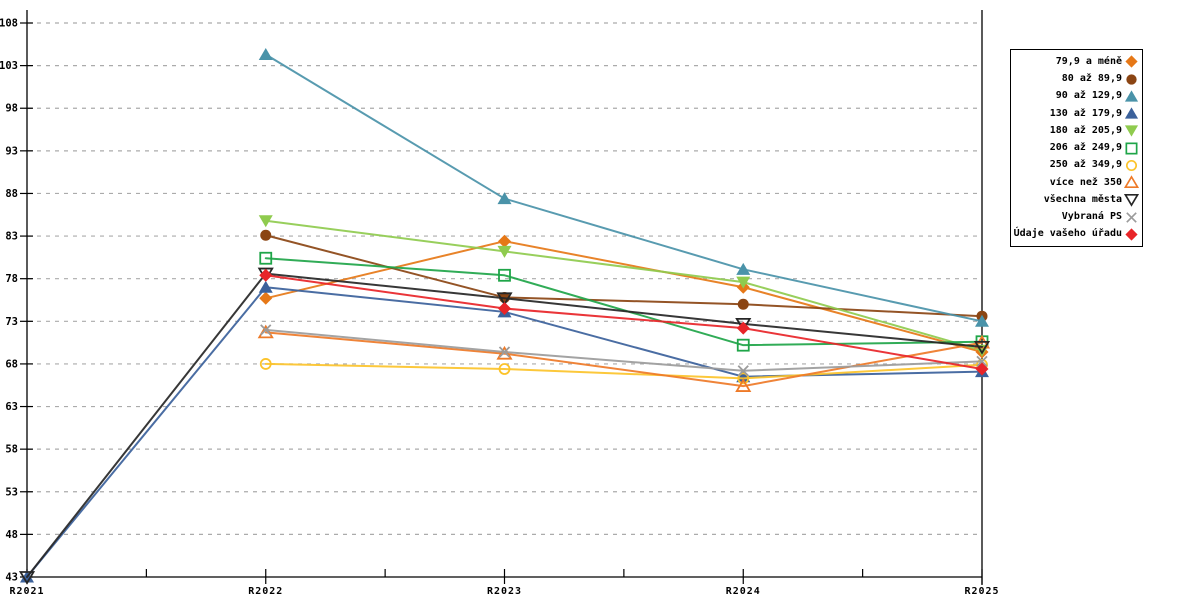 This screenshot has height=600, width=1200. What do you see at coordinates (1091, 78) in the screenshot?
I see `legend-item-label: 80 až 89,9` at bounding box center [1091, 78].